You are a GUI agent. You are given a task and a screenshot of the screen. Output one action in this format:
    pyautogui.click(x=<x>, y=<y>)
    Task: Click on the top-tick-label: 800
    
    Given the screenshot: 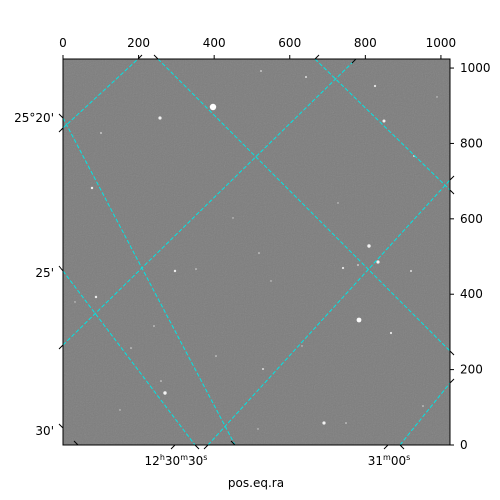 What is the action you would take?
    pyautogui.click(x=365, y=43)
    